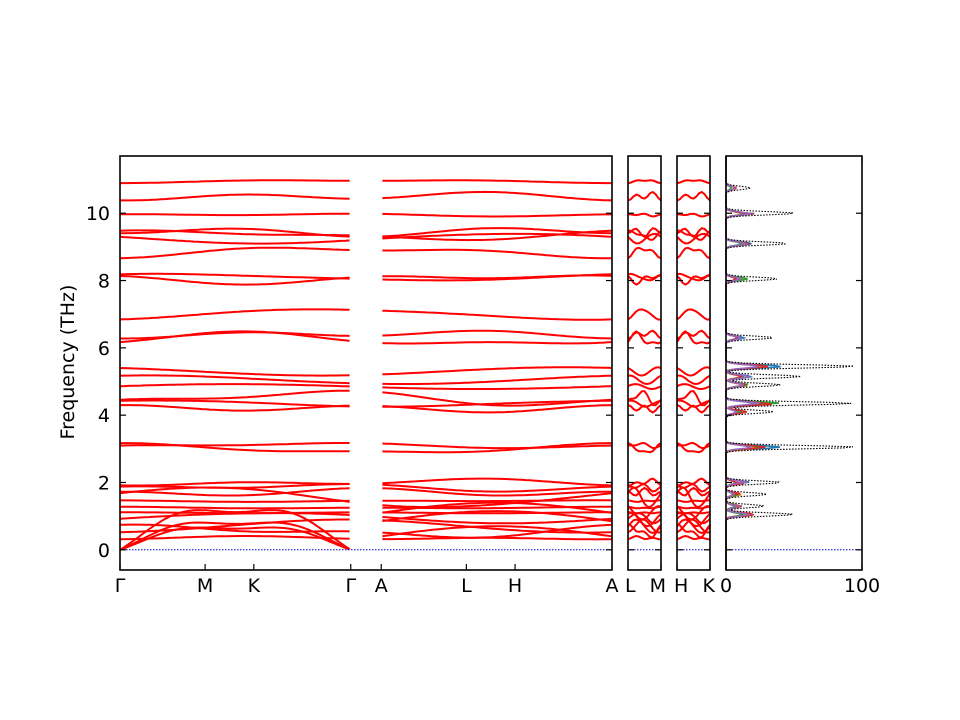  I want to click on dos-panel: 0 100, so click(800, 376).